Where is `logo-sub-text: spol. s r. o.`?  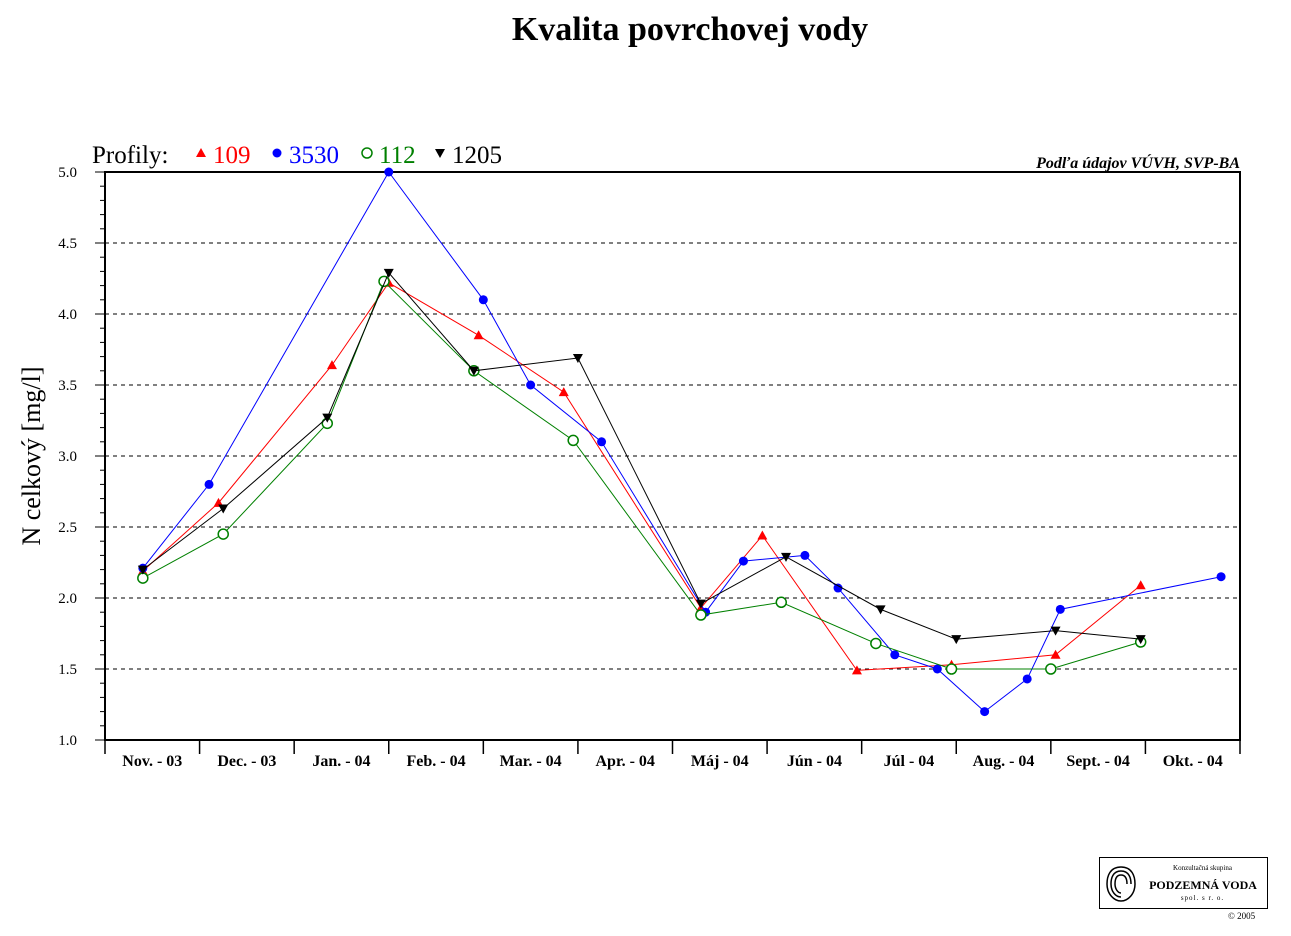 logo-sub-text: spol. s r. o. is located at coordinates (1202, 898).